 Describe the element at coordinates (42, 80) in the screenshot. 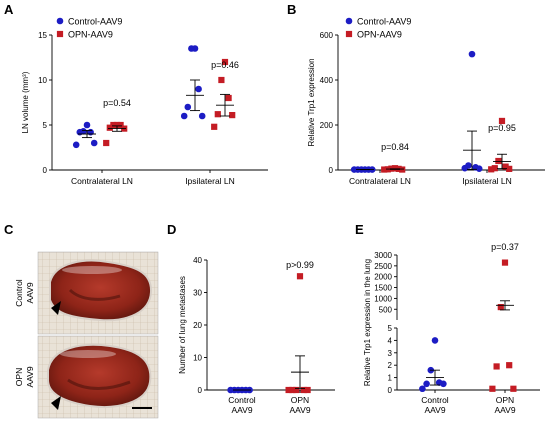

I see `y-tick-label: 10` at that location.